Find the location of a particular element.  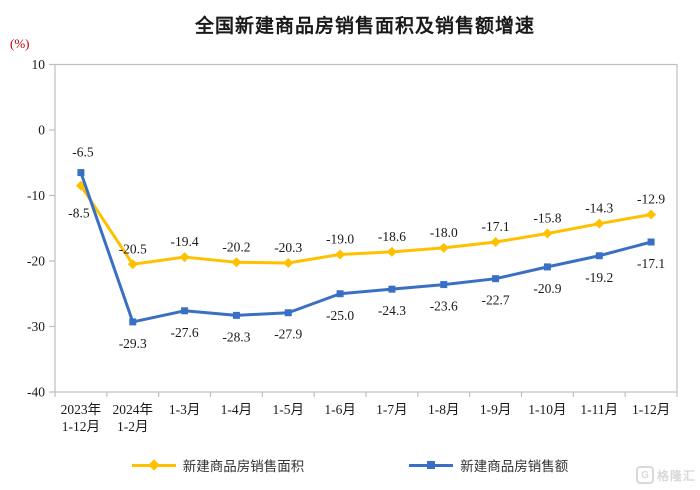

data-label: -20.9 is located at coordinates (547, 288).